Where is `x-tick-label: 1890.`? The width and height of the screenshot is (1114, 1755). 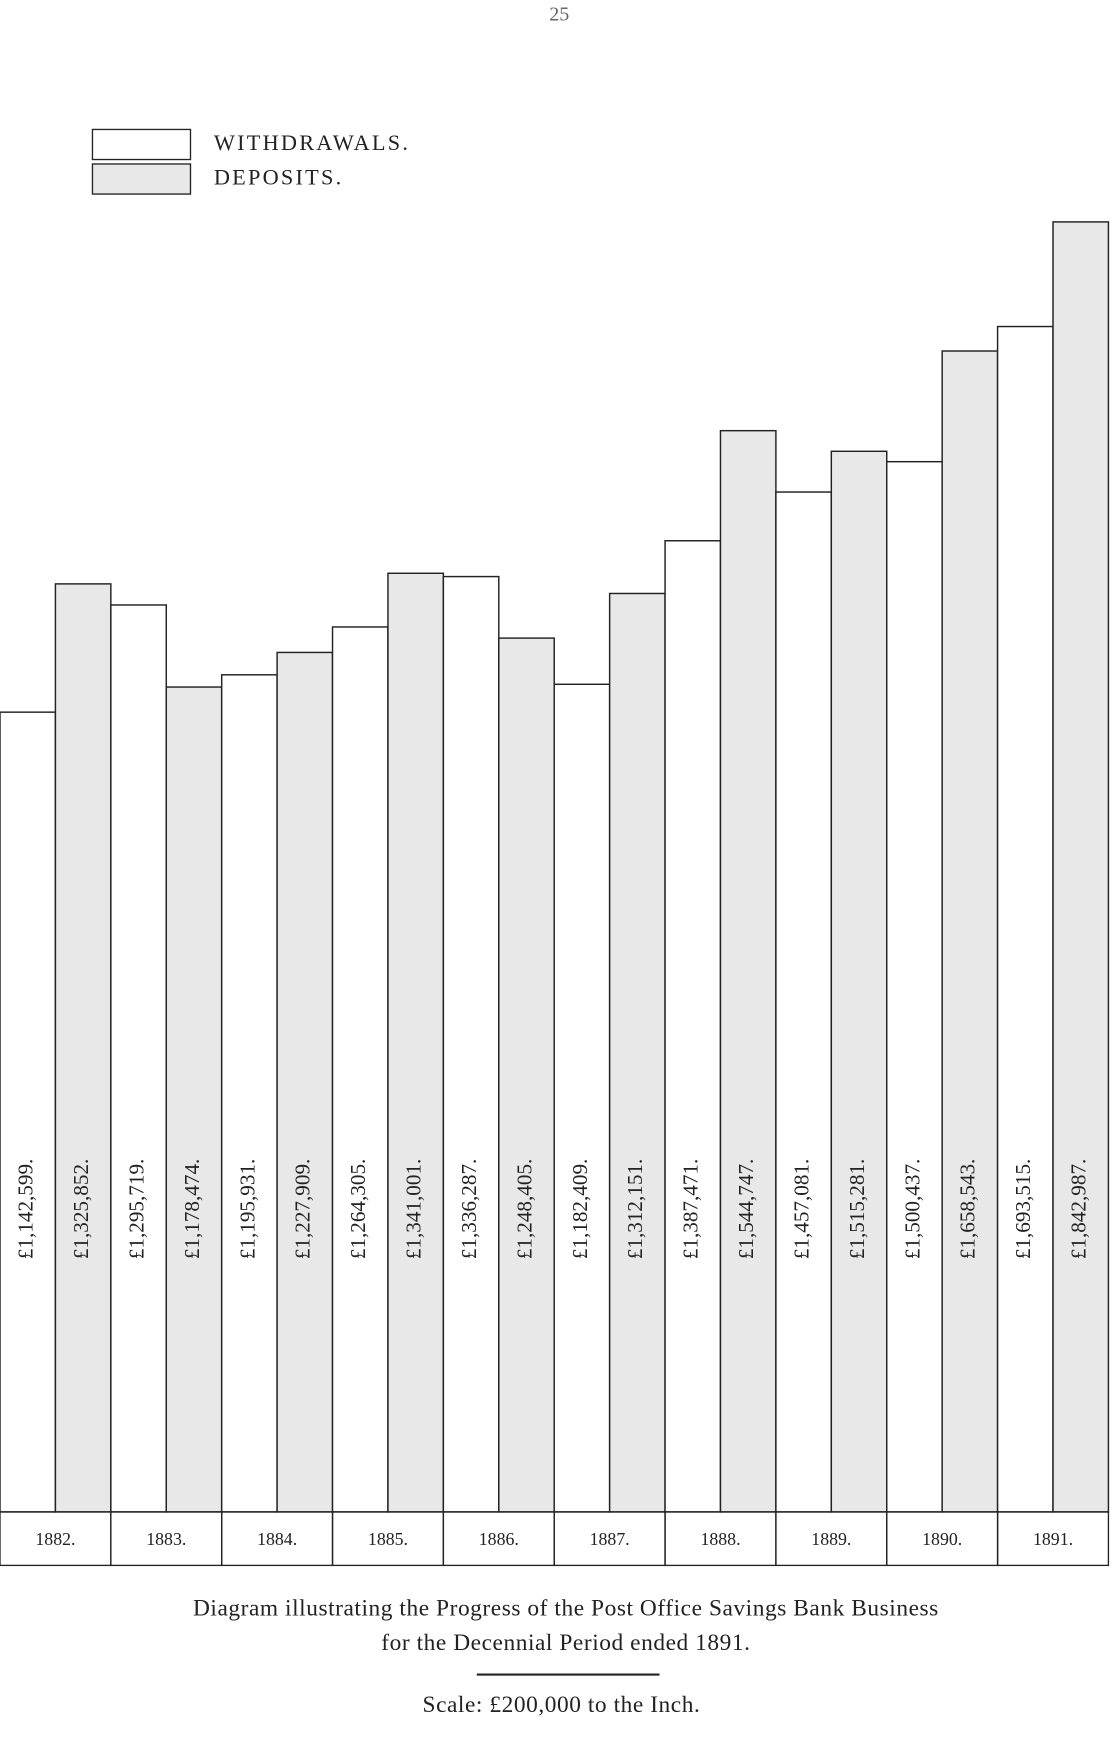
x-tick-label: 1890. is located at coordinates (942, 1539).